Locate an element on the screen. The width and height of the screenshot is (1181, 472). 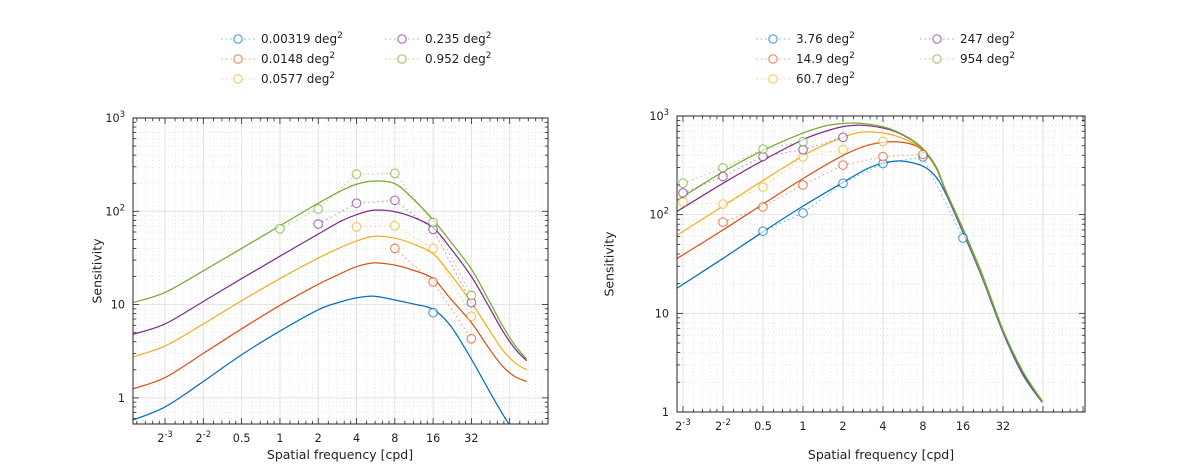
legend-label: 0.952 deg2 is located at coordinates (458, 59).